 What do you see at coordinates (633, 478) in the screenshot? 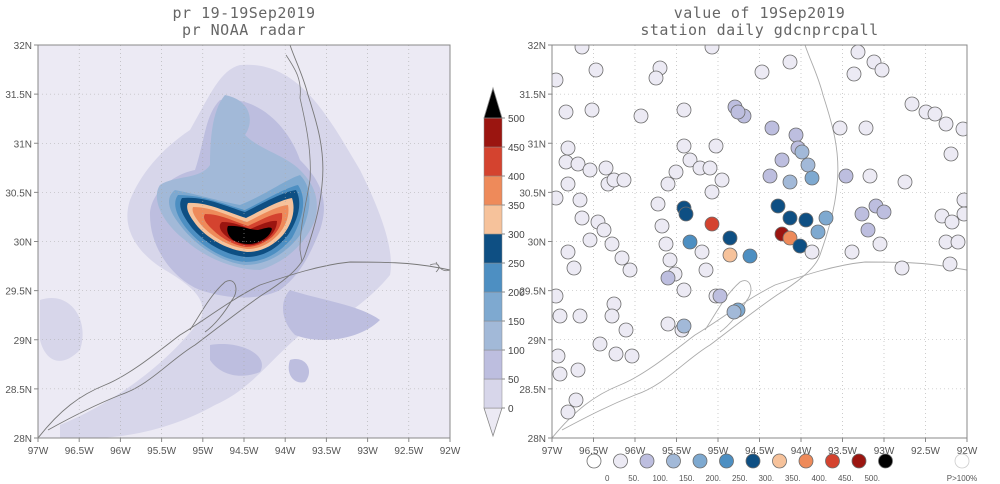
I see `legend-label: 50.` at bounding box center [633, 478].